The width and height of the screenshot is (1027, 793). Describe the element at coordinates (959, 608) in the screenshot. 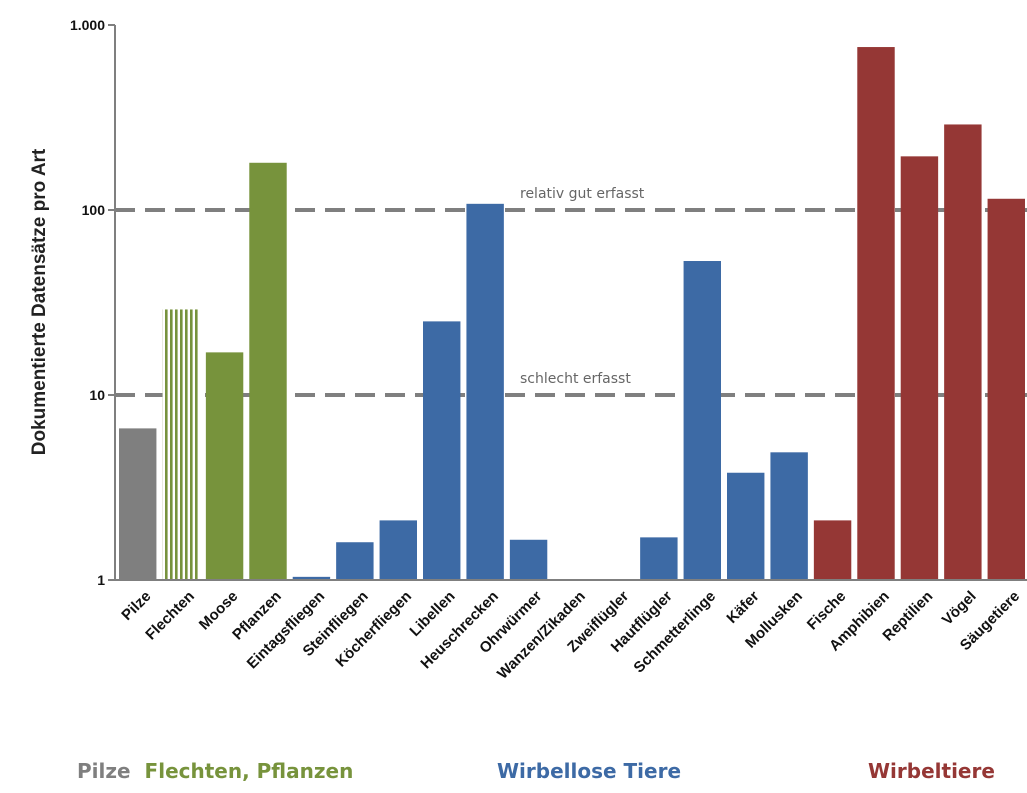

I see `x-tick-label-19: Vögel` at that location.